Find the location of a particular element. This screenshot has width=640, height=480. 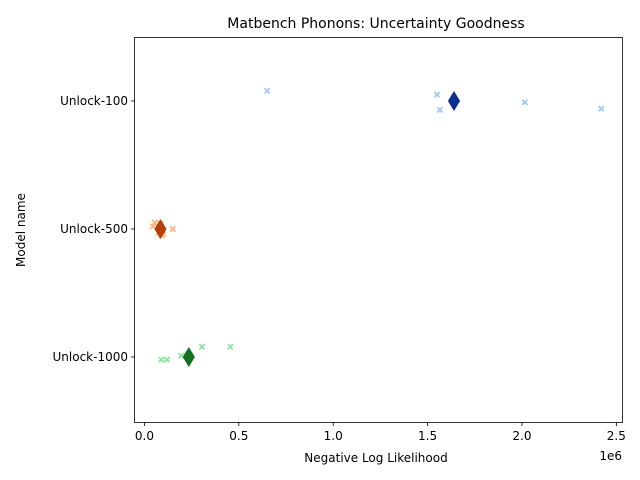

x-axis-label: Negative Log Likelihood is located at coordinates (375, 458).